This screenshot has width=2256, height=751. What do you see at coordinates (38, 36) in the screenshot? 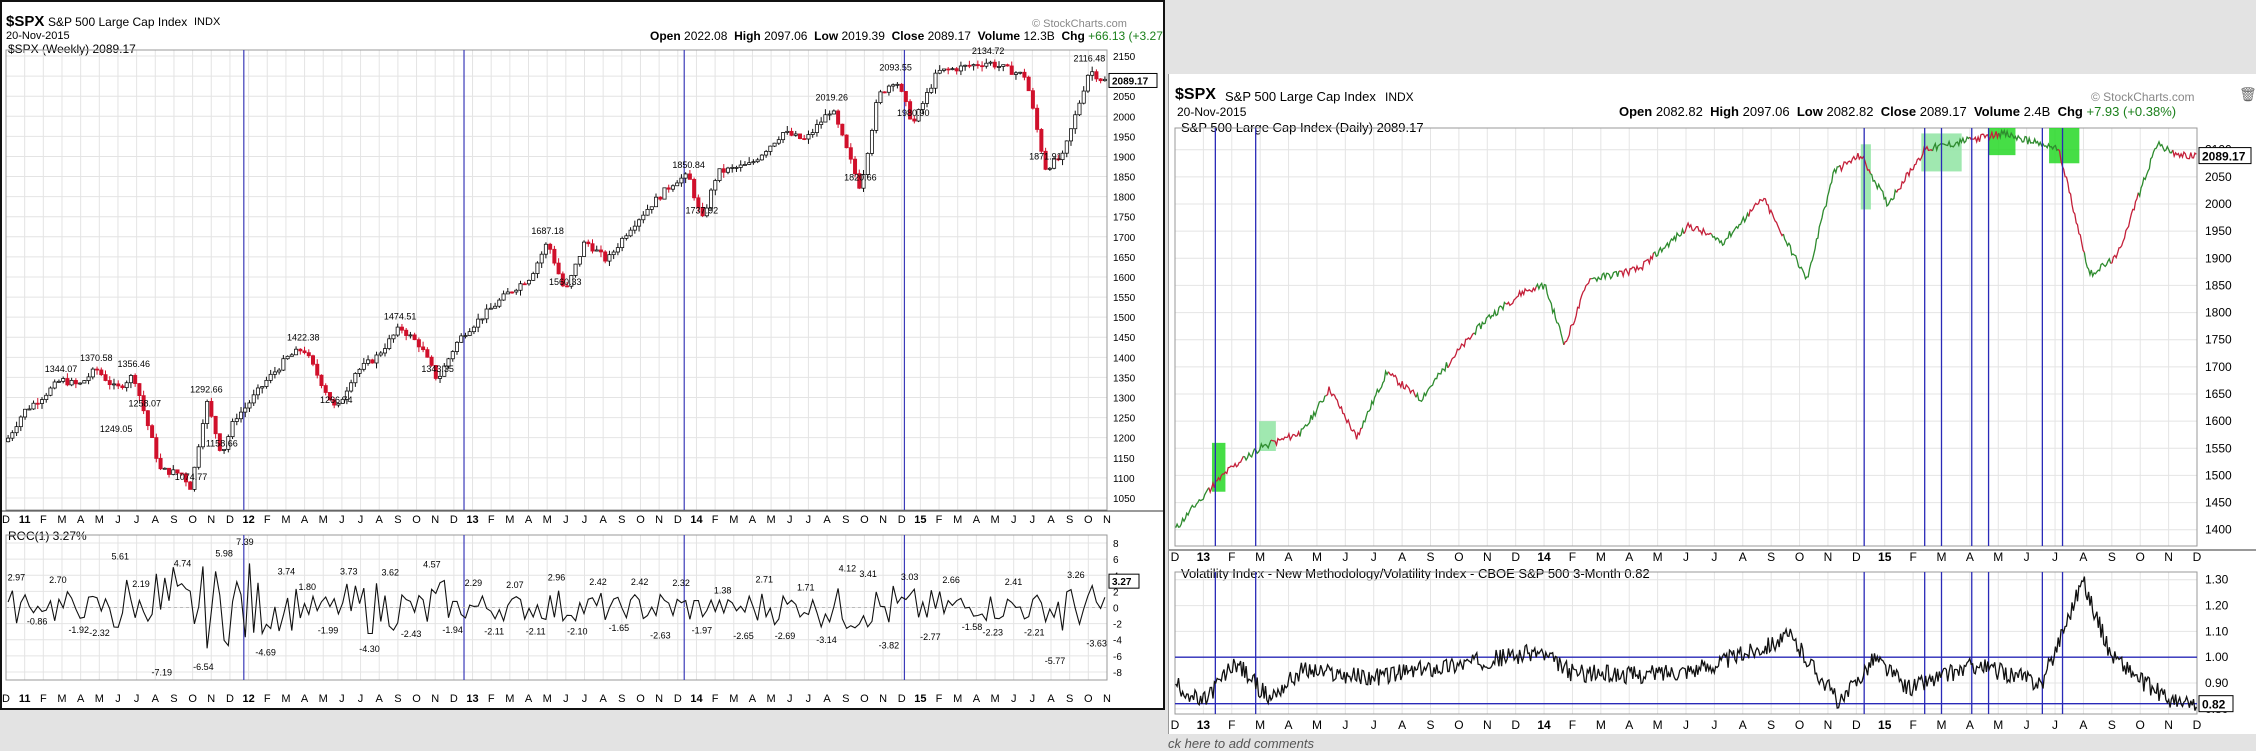
I see `chart-date: 20-Nov-2015` at bounding box center [38, 36].